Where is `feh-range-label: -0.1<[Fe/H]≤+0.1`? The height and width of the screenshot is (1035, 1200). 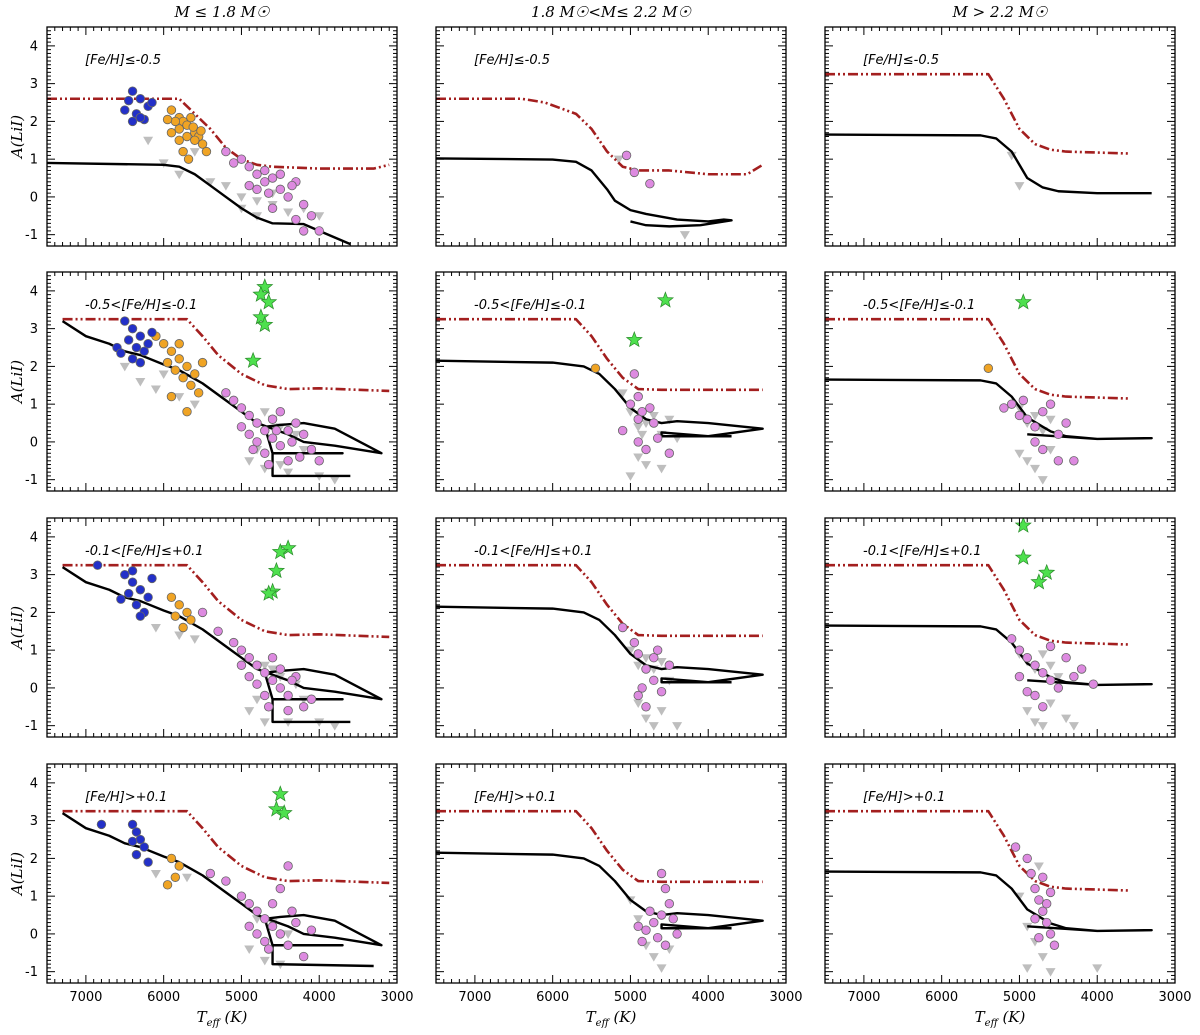
feh-range-label: -0.1<[Fe/H]≤+0.1 is located at coordinates (922, 551).